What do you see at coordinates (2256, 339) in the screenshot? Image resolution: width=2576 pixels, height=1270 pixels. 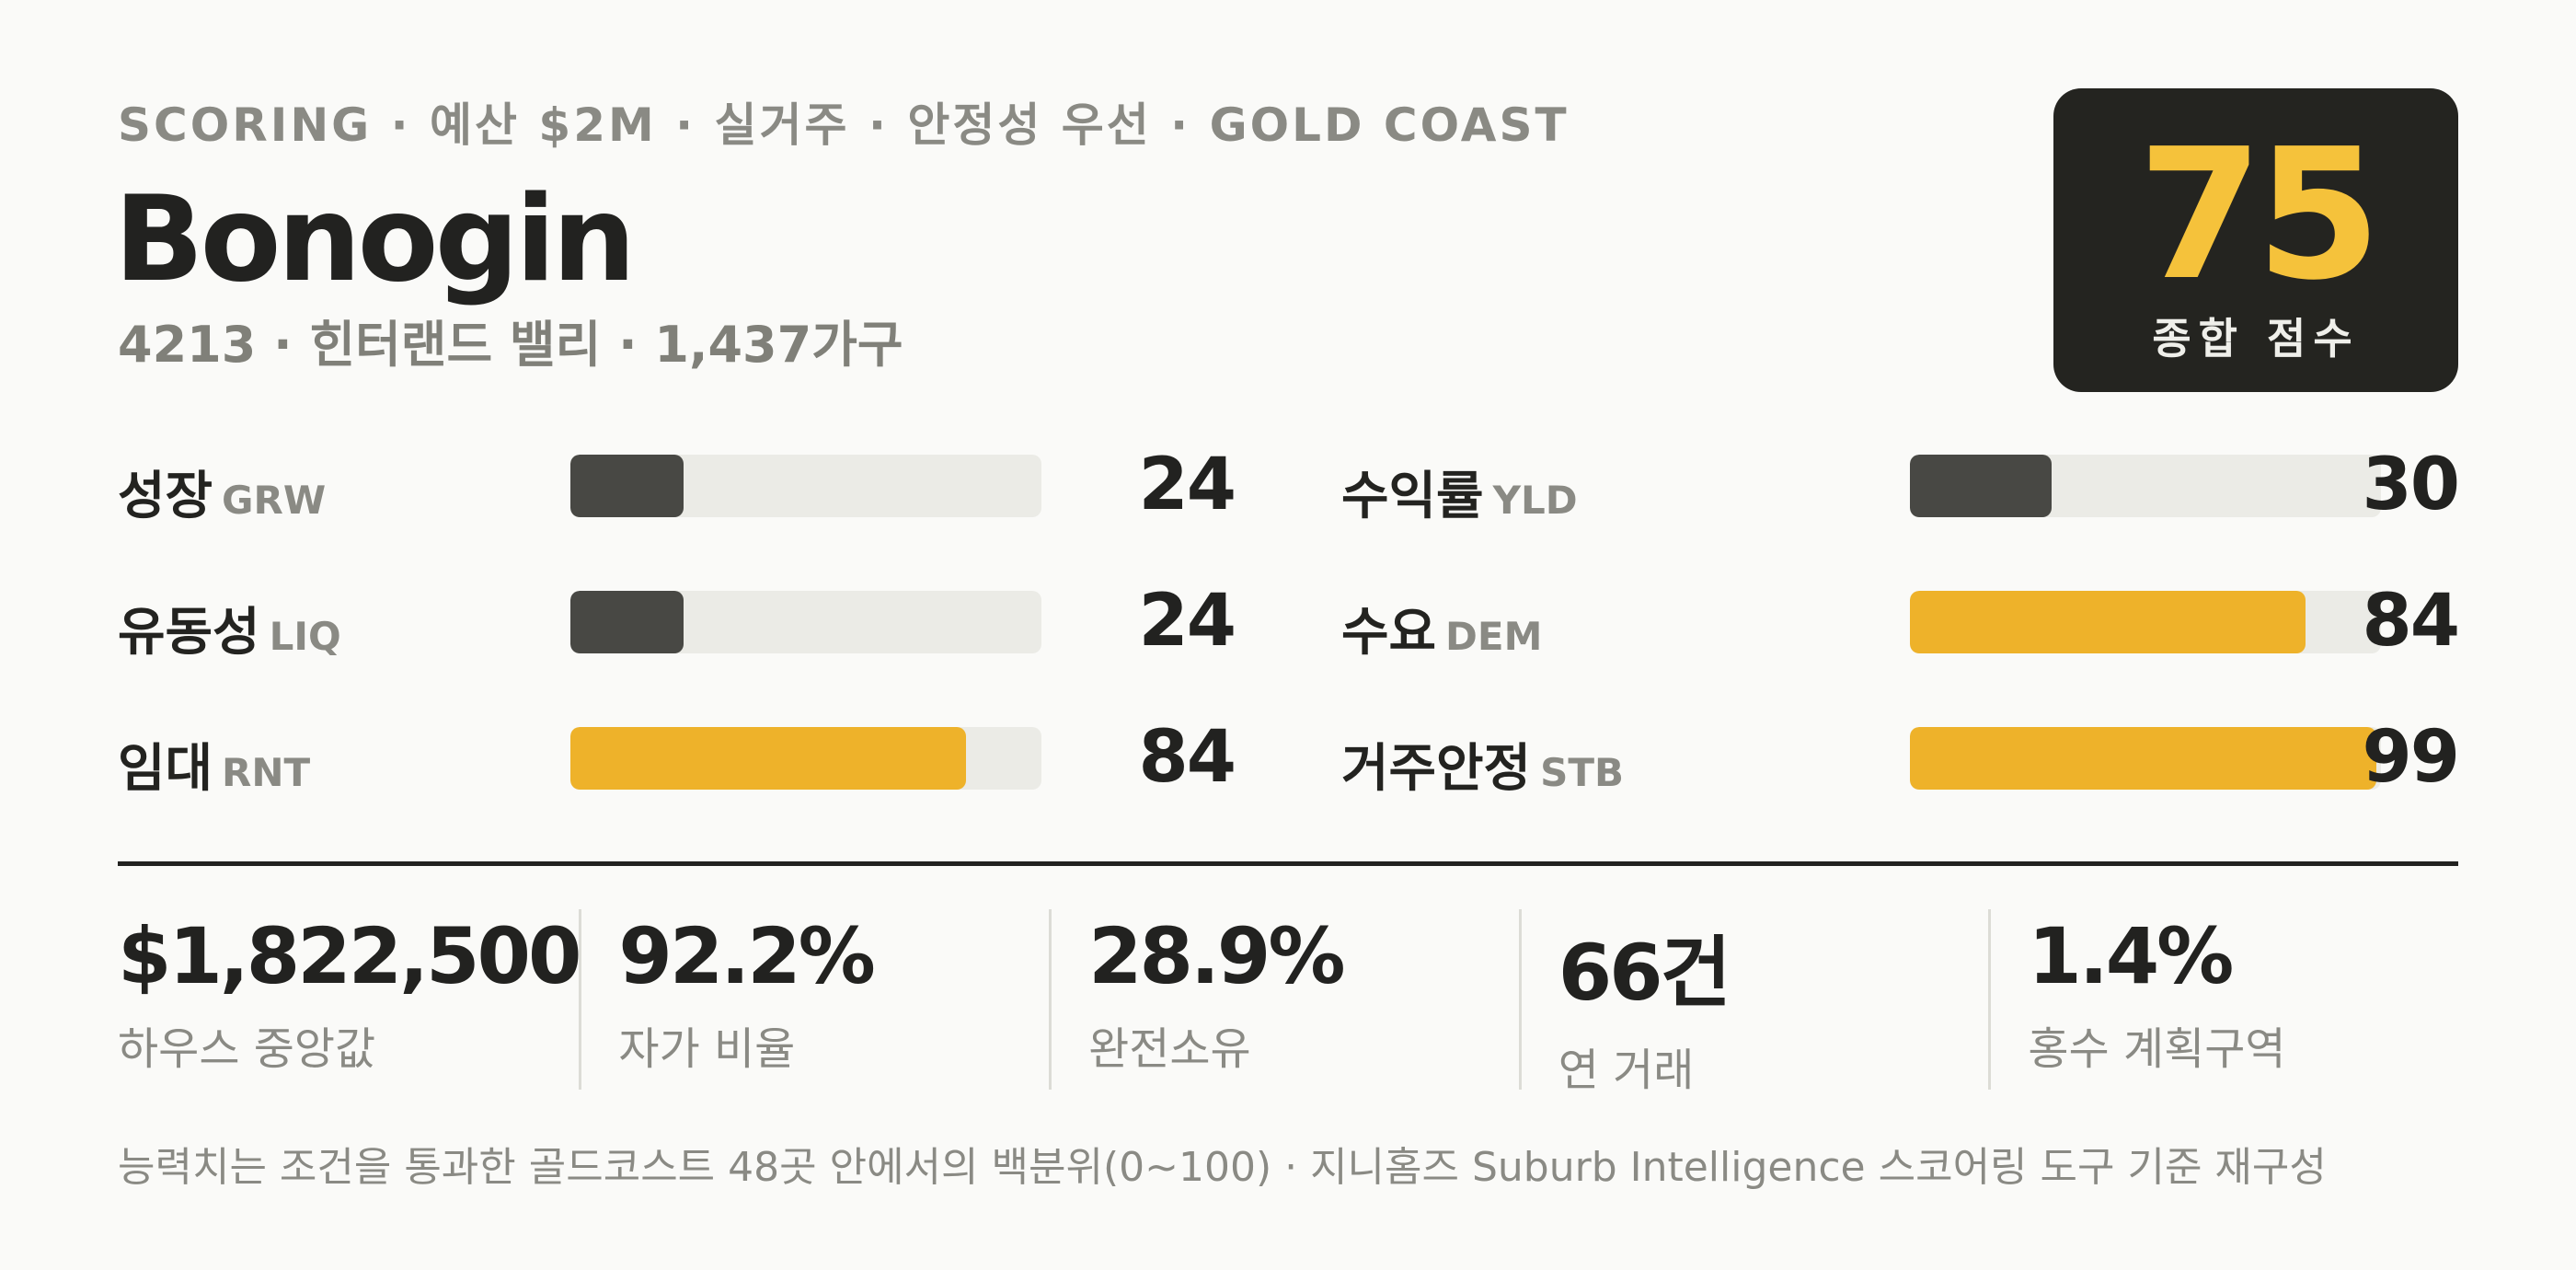 I see `overall-score-label: 종합 점수` at bounding box center [2256, 339].